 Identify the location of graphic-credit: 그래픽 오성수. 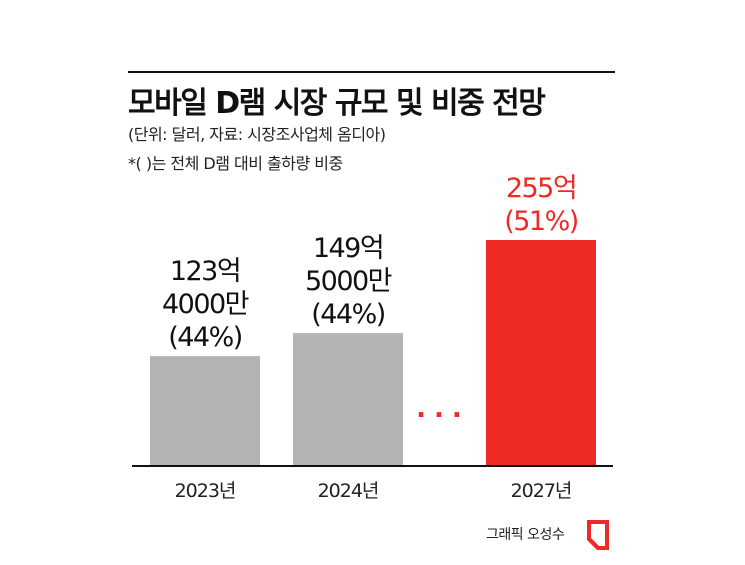
(525, 535).